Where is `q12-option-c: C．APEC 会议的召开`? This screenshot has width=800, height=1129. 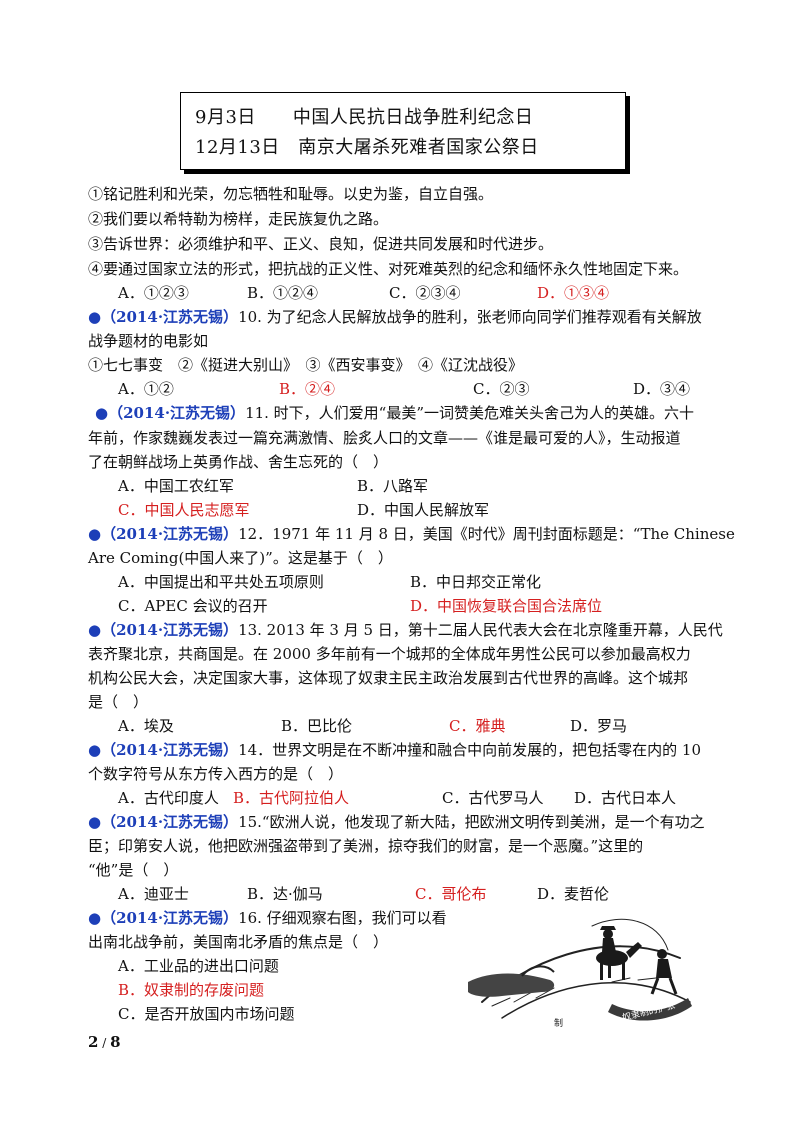
q12-option-c: C．APEC 会议的召开 is located at coordinates (193, 606).